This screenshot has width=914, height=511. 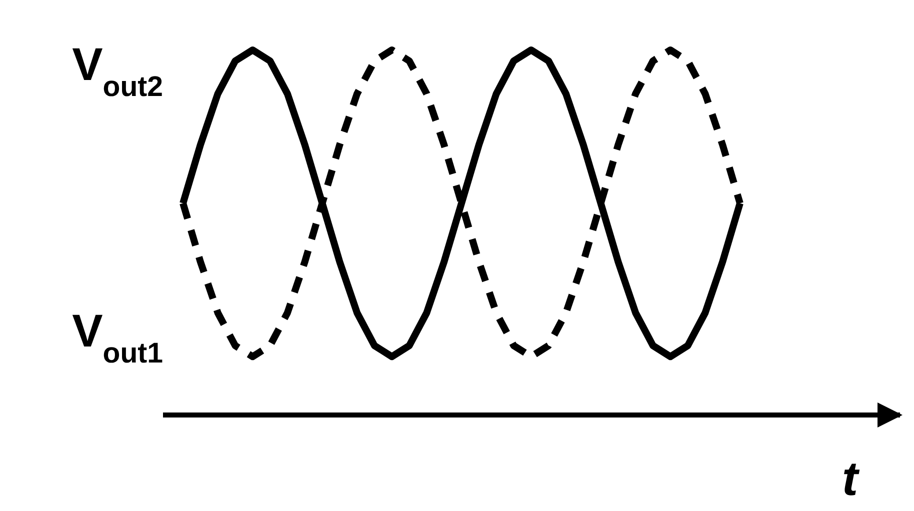 I want to click on series-label: V$_{out2}$, so click(x=117, y=70).